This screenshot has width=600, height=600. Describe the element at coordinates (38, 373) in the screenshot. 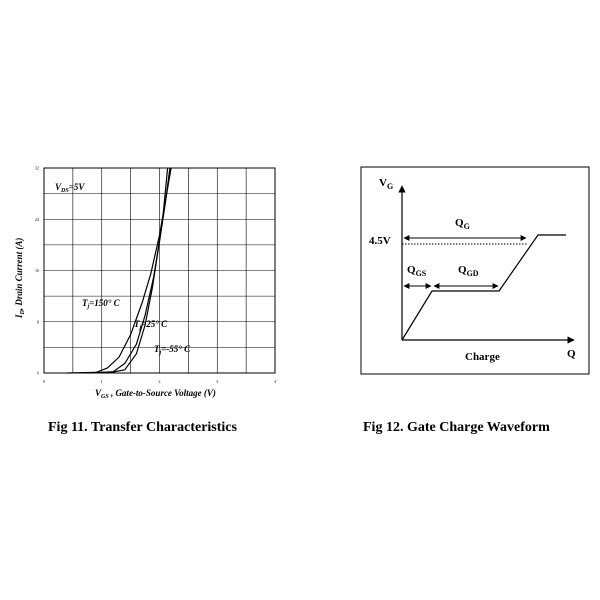

I see `y-tick-label: 0` at that location.